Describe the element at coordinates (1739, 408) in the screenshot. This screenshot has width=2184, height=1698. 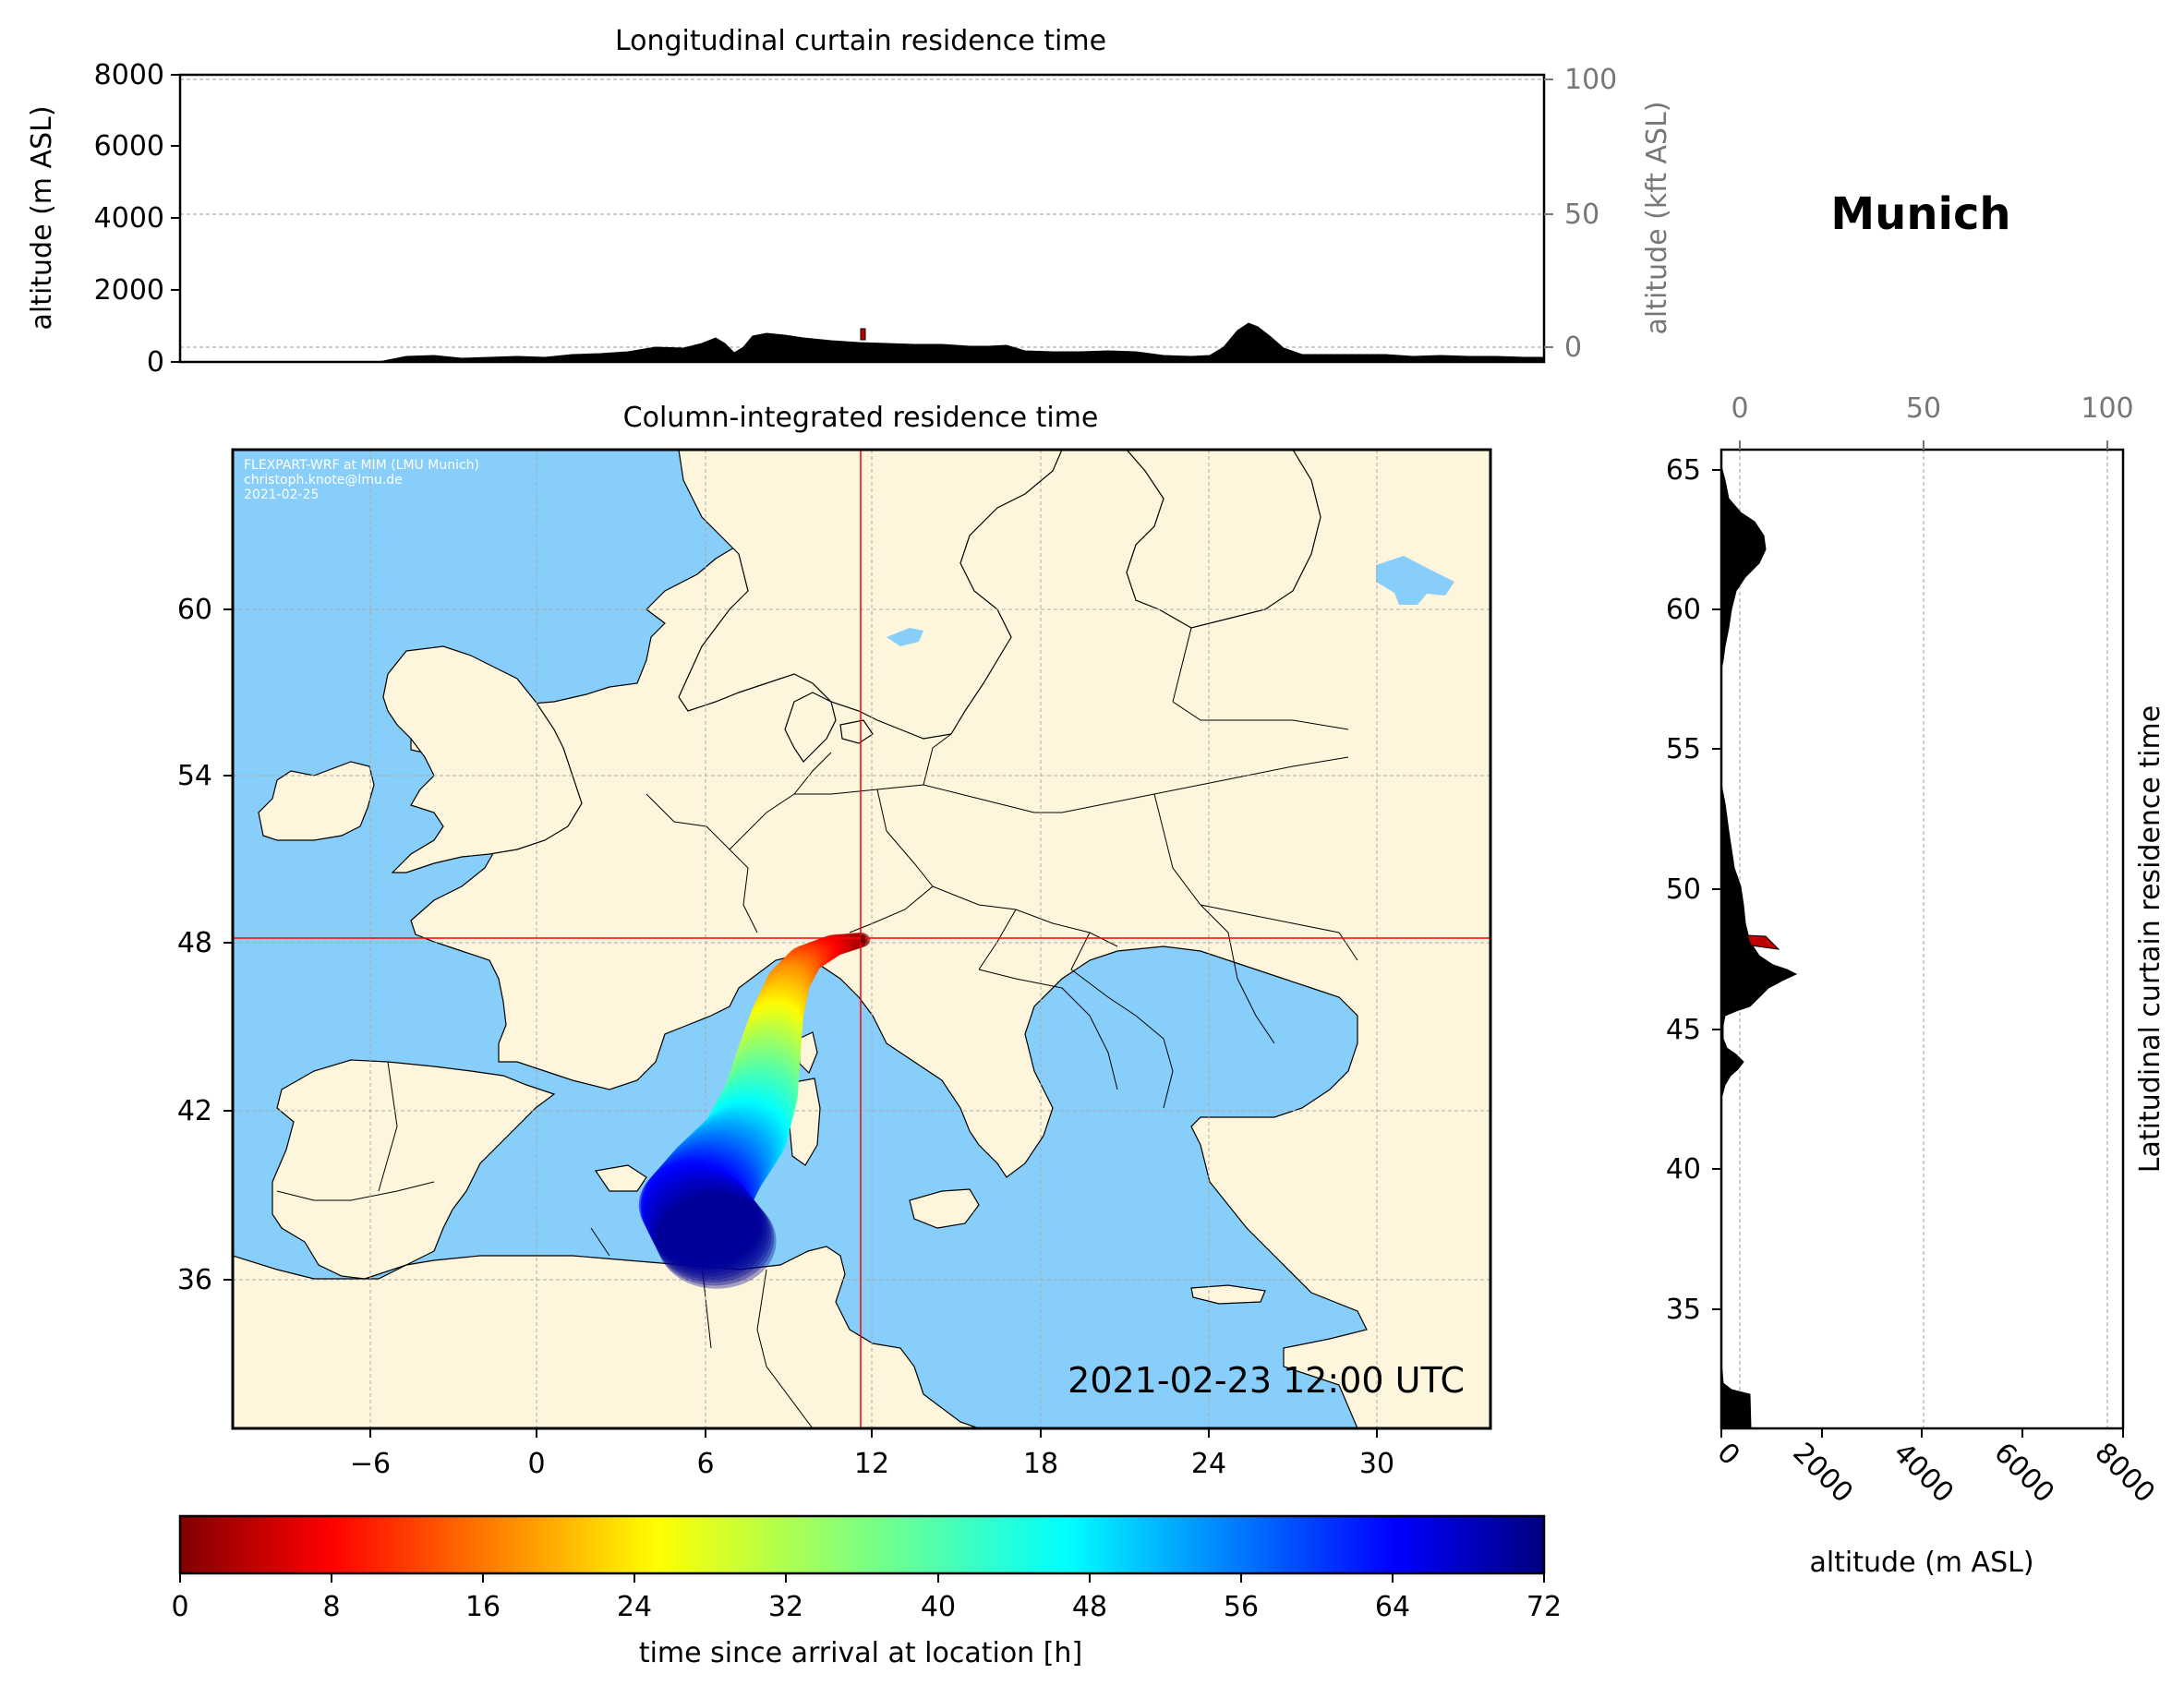
I see `x-tick-label-top: 0` at that location.